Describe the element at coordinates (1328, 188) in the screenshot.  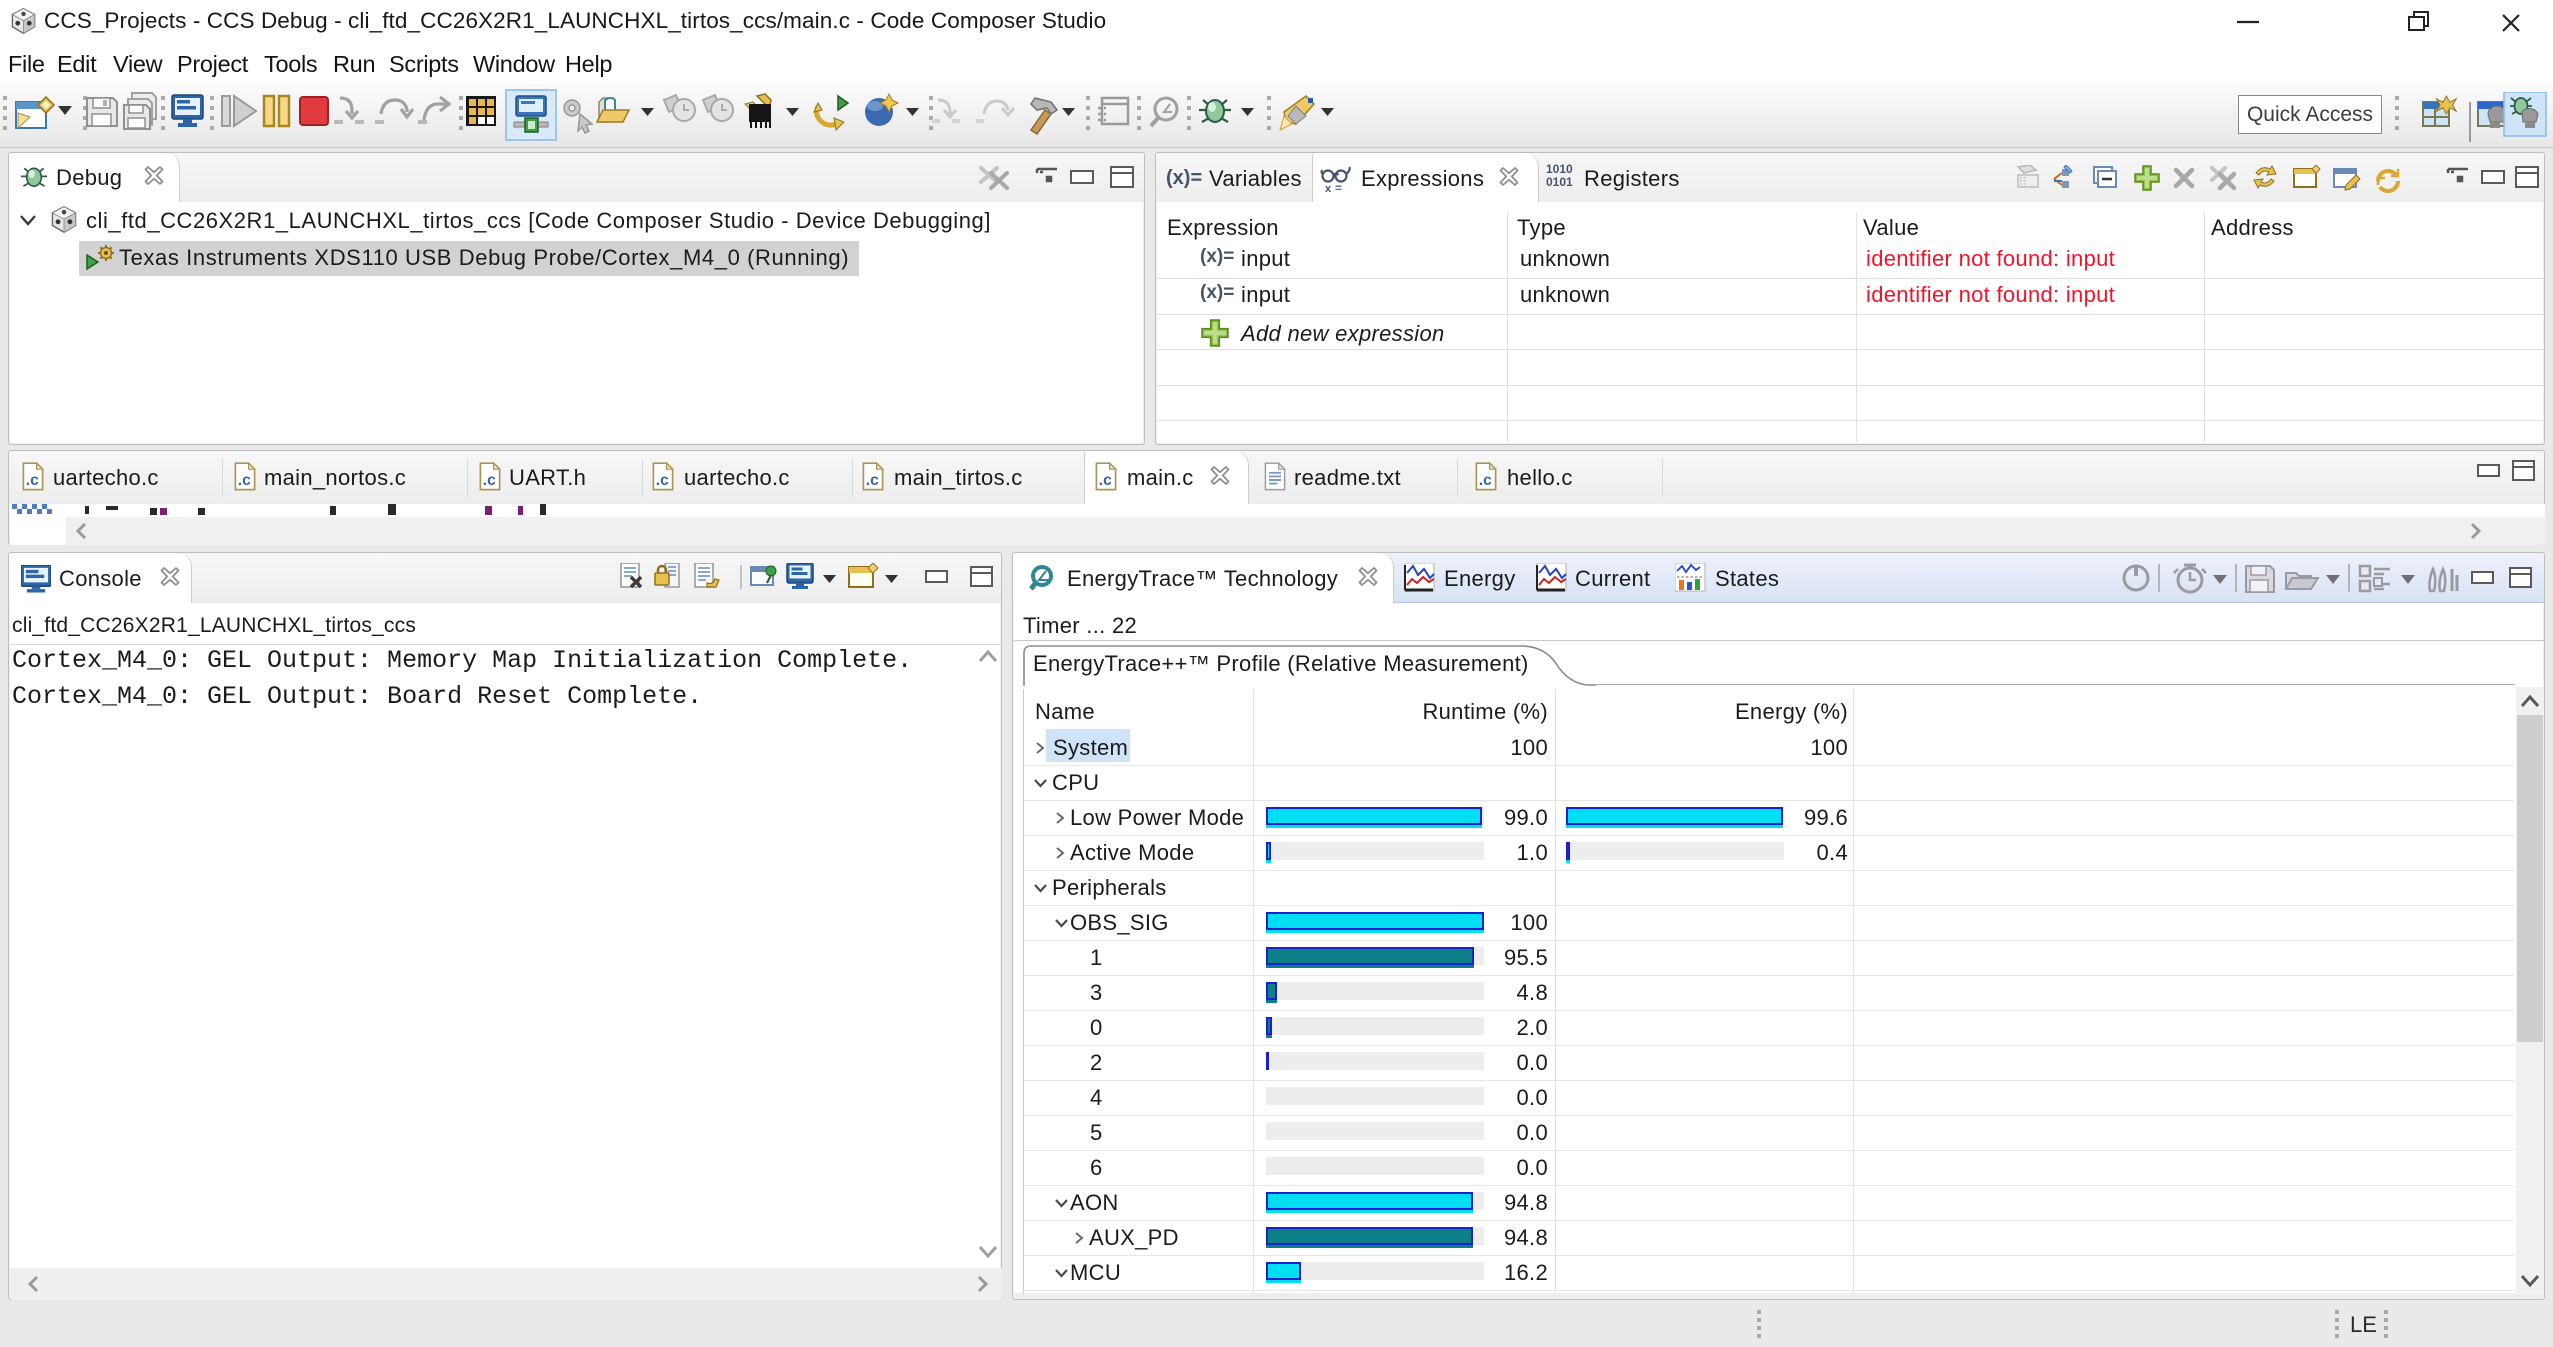
I see `svg-text: x` at that location.